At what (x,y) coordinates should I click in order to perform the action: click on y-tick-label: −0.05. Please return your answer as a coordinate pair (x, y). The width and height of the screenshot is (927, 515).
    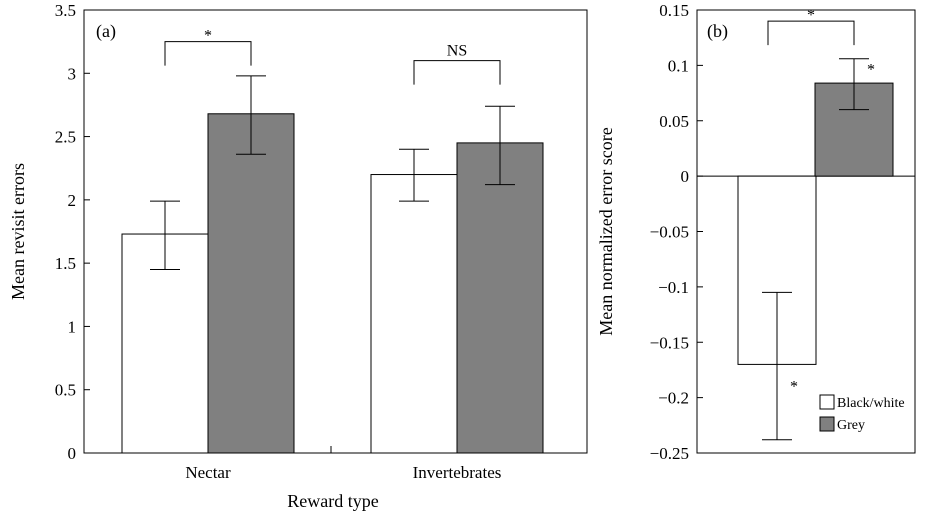
    Looking at the image, I should click on (669, 232).